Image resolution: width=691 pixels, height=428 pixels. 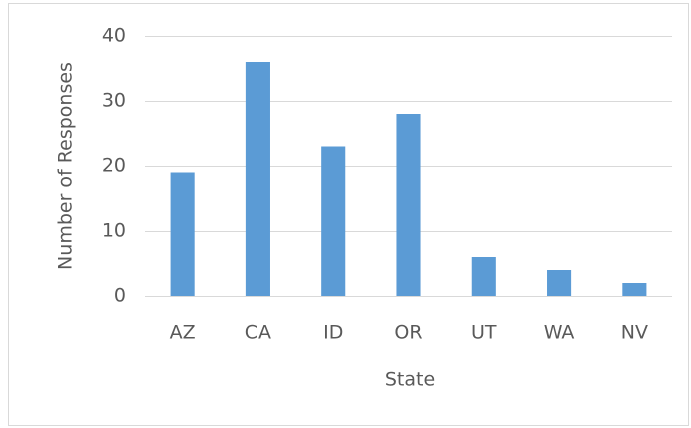 I want to click on y-tick-label: 30, so click(x=114, y=101).